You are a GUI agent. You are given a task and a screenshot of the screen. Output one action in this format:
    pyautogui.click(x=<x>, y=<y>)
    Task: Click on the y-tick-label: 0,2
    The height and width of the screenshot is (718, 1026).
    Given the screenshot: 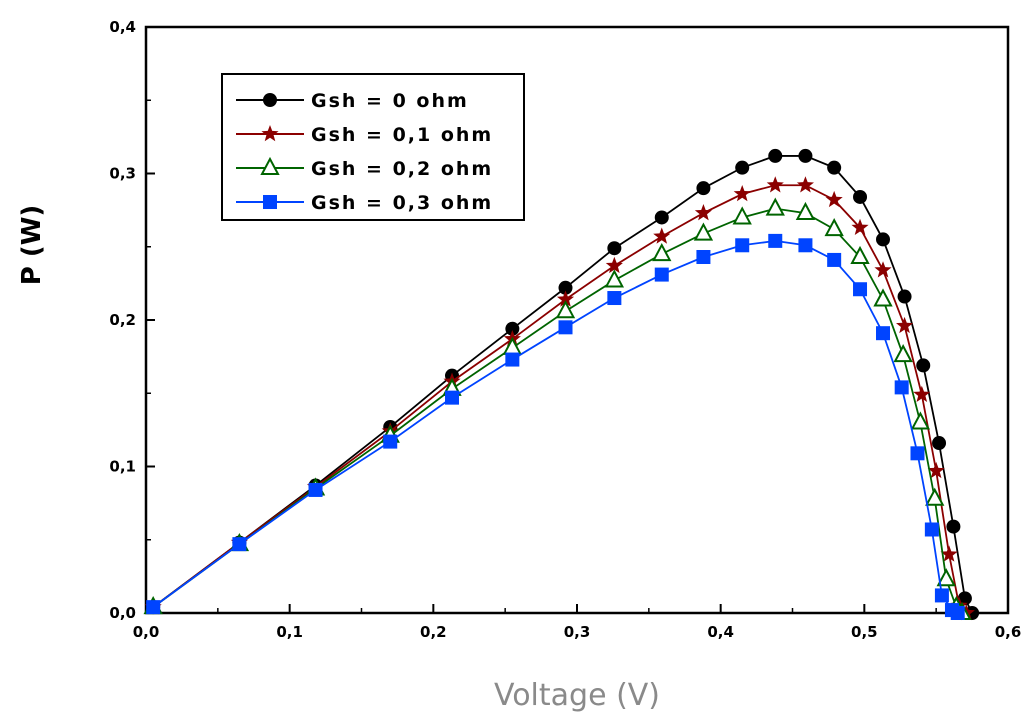 What is the action you would take?
    pyautogui.click(x=122, y=320)
    